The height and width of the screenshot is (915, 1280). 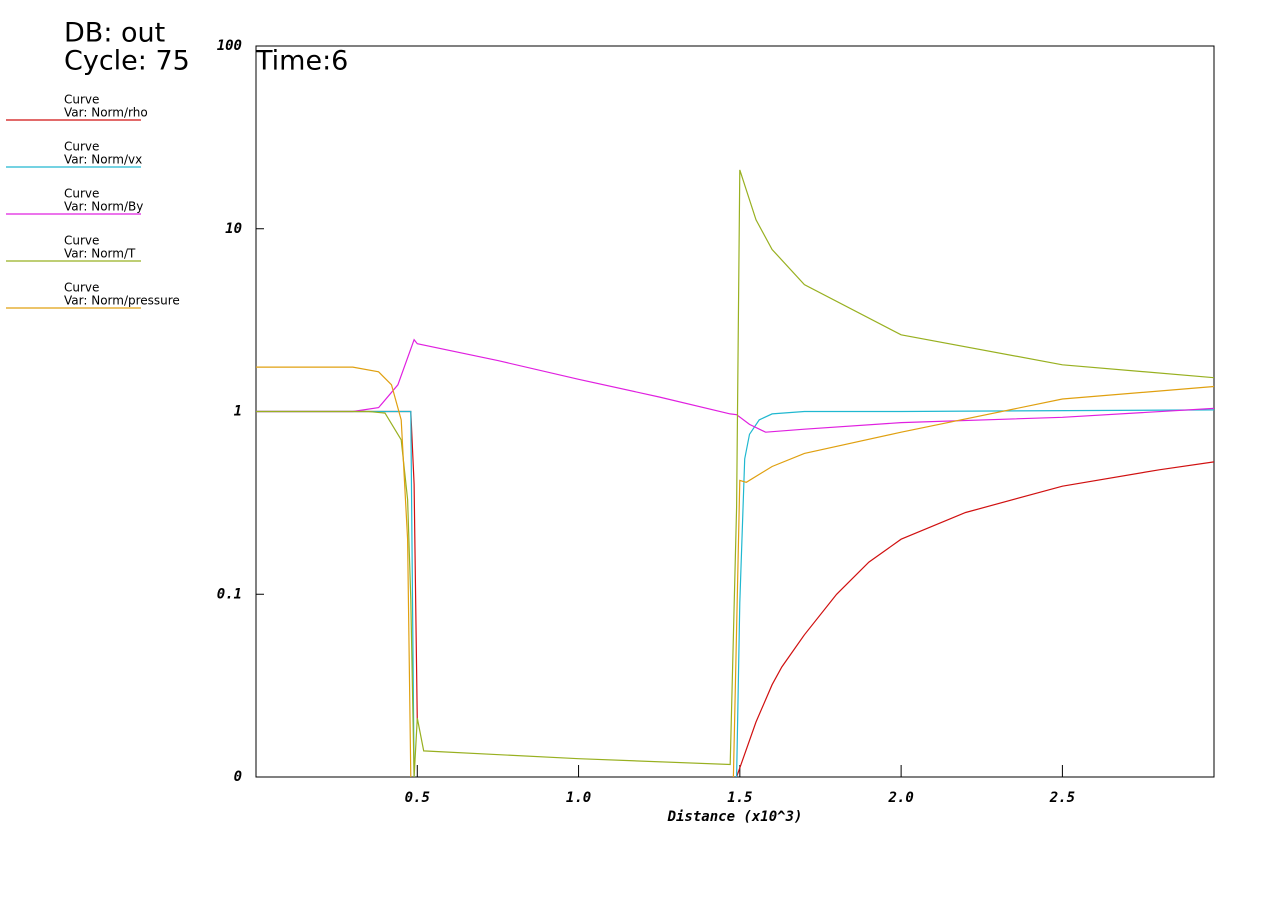 I want to click on y-tick-label: 10, so click(x=233, y=229).